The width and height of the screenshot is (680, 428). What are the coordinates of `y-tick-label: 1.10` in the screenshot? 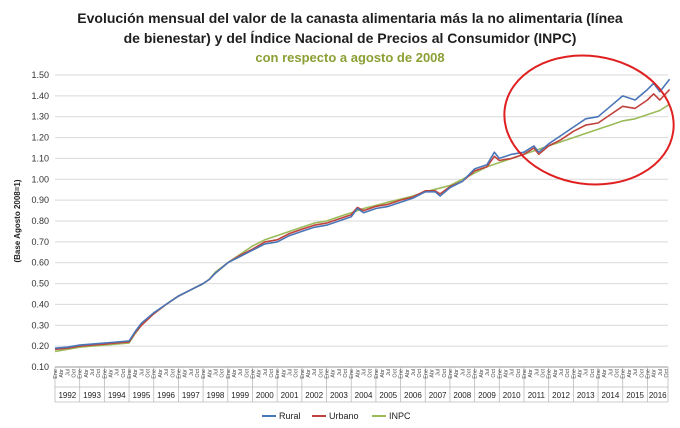 It's located at (40, 158).